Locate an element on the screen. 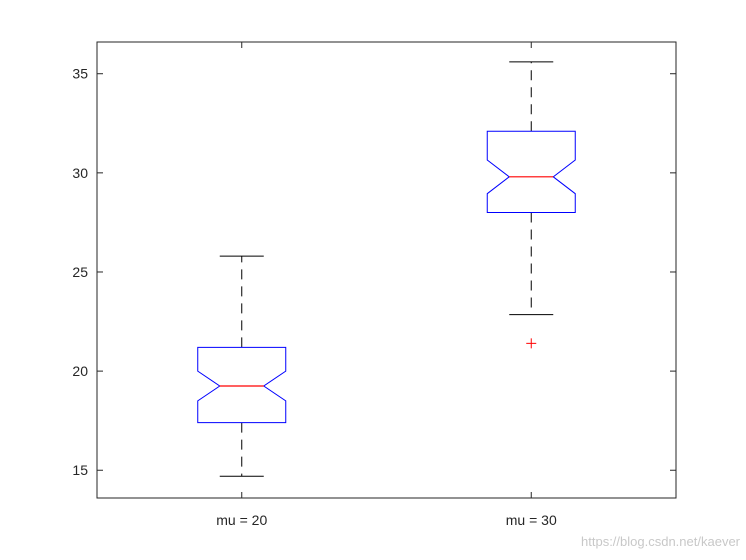  y-tick-label: 15 is located at coordinates (80, 470).